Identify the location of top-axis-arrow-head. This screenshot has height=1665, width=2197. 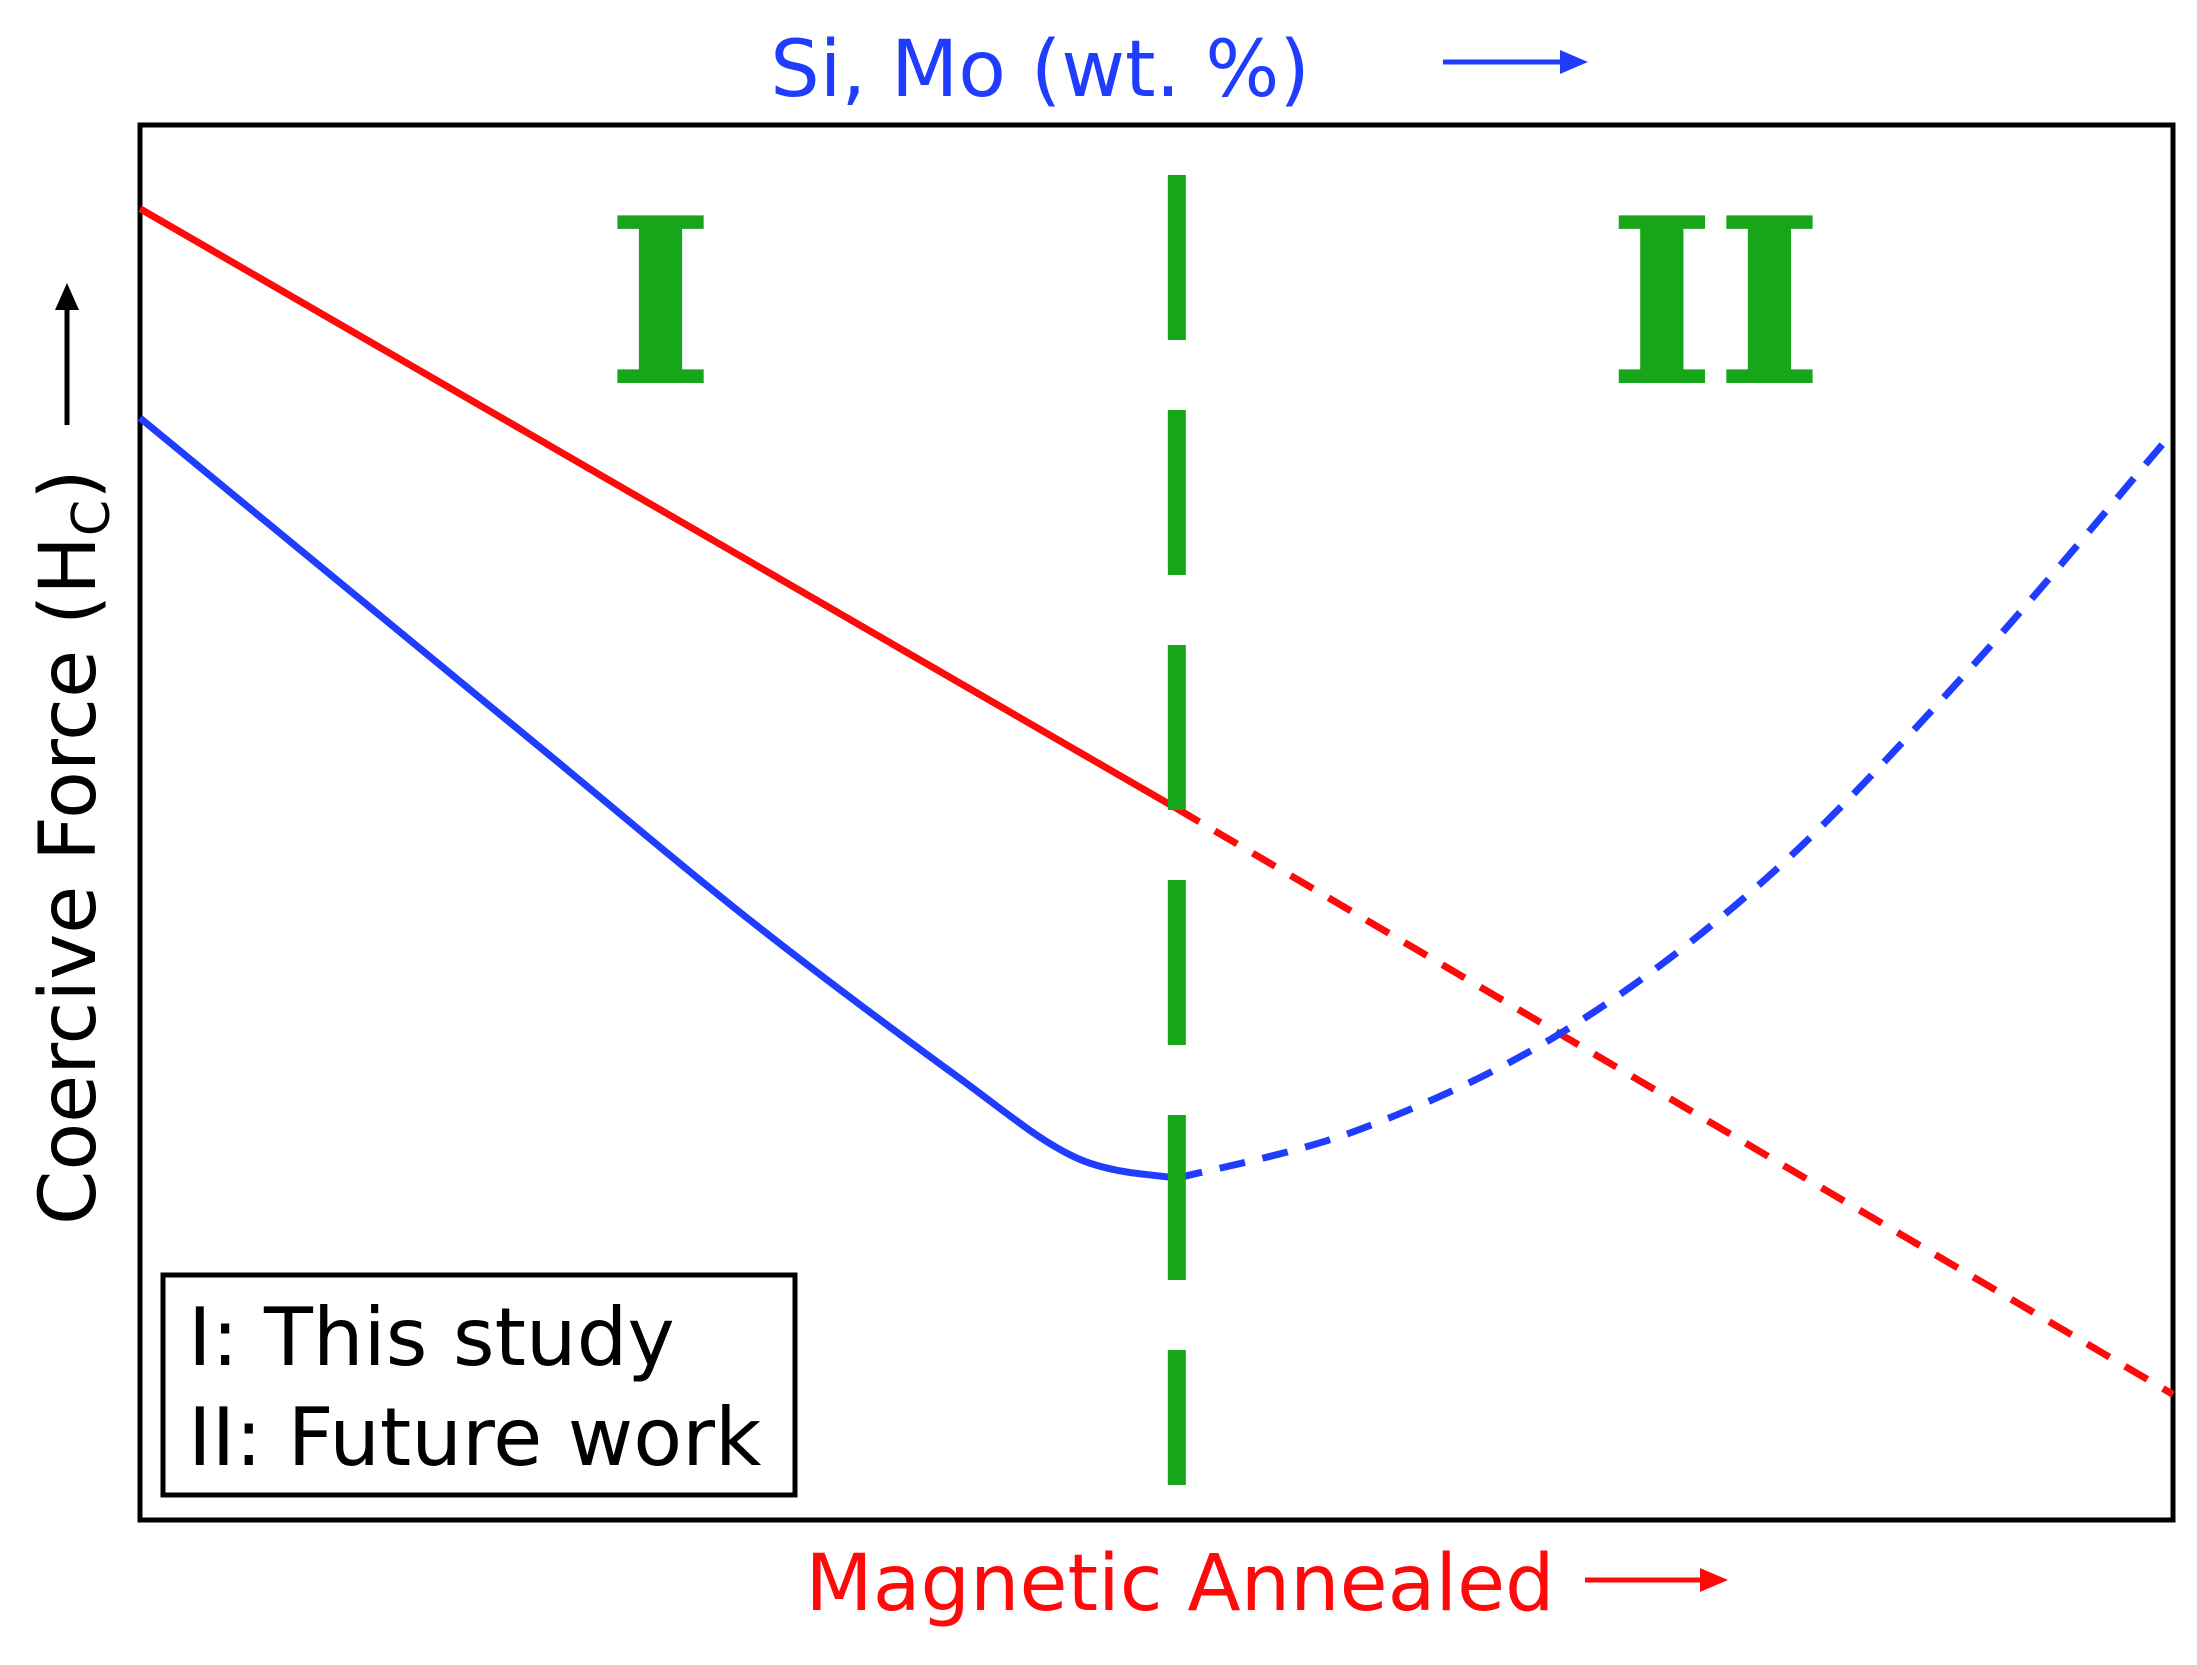
(1574, 62).